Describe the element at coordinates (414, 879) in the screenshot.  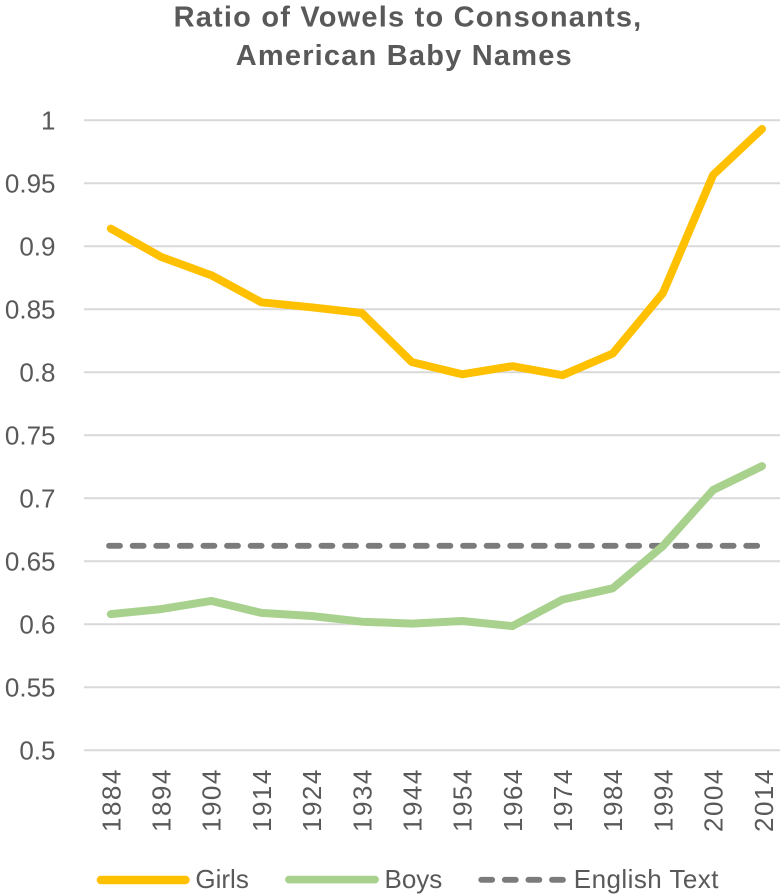
I see `svg-text: Boys` at that location.